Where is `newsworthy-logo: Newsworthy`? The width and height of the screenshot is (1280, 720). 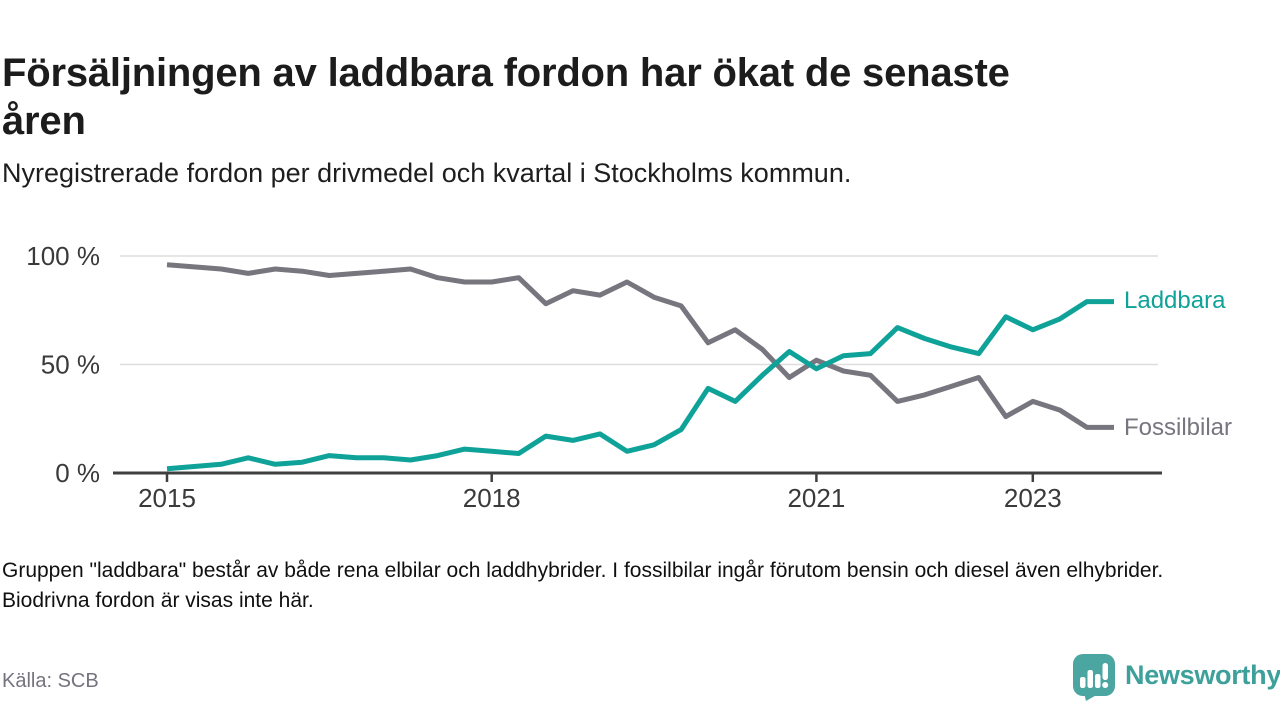 newsworthy-logo: Newsworthy is located at coordinates (1176, 677).